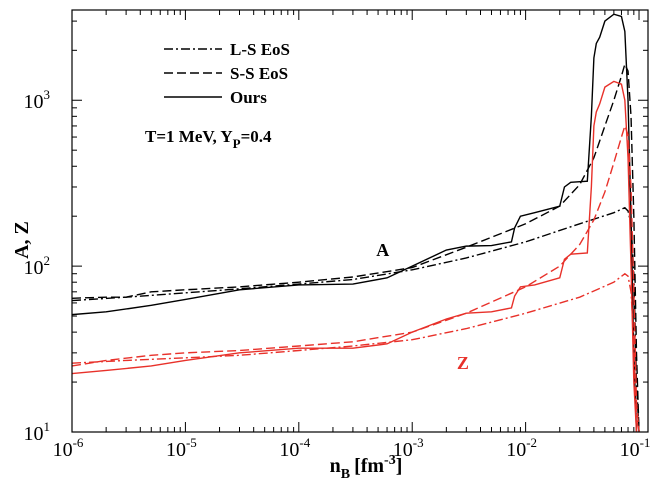 This screenshot has width=661, height=485. What do you see at coordinates (259, 73) in the screenshot?
I see `legend-label: S-S EoS` at bounding box center [259, 73].